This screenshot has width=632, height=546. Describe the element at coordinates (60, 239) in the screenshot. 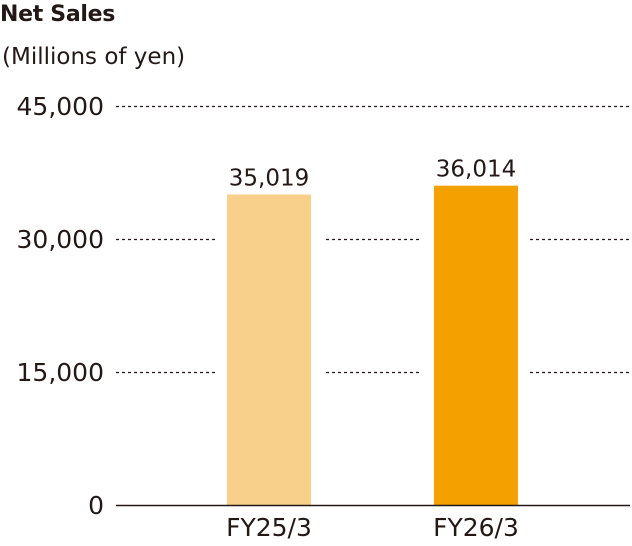

I see `y-tick-label: 30,000` at that location.